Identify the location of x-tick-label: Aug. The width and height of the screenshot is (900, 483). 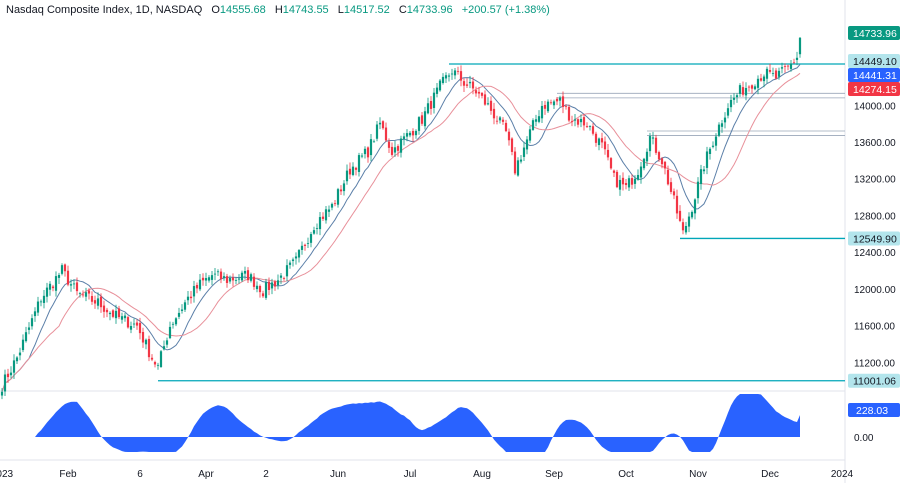
(482, 474).